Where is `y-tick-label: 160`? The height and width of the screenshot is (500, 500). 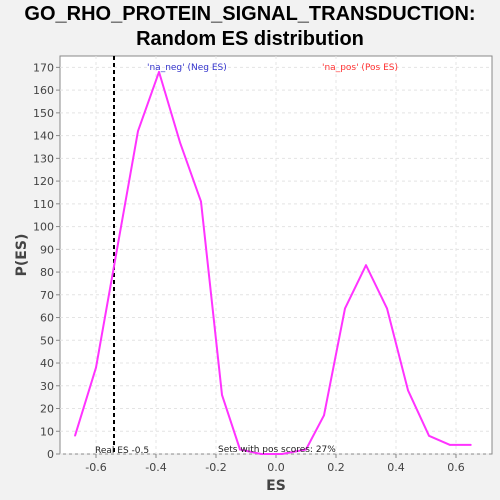
y-tick-label: 160 is located at coordinates (43, 90).